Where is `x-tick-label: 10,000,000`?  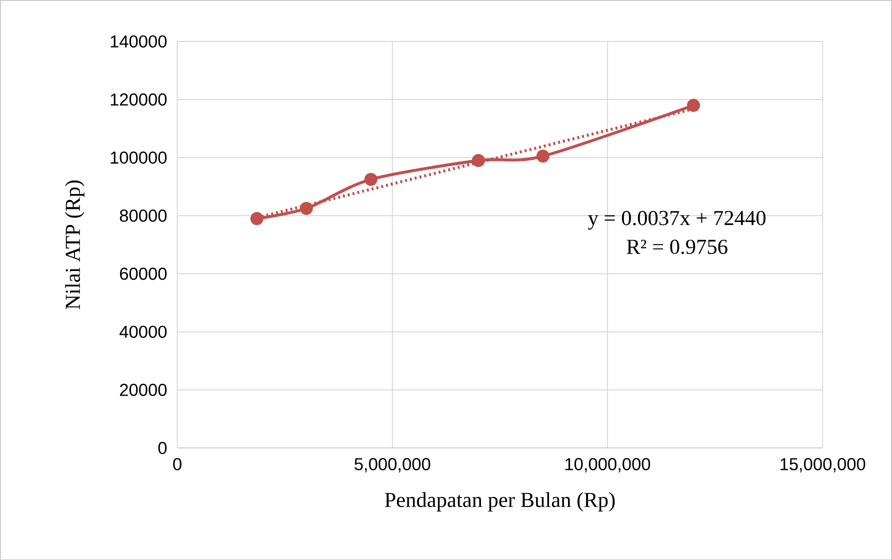 x-tick-label: 10,000,000 is located at coordinates (607, 465).